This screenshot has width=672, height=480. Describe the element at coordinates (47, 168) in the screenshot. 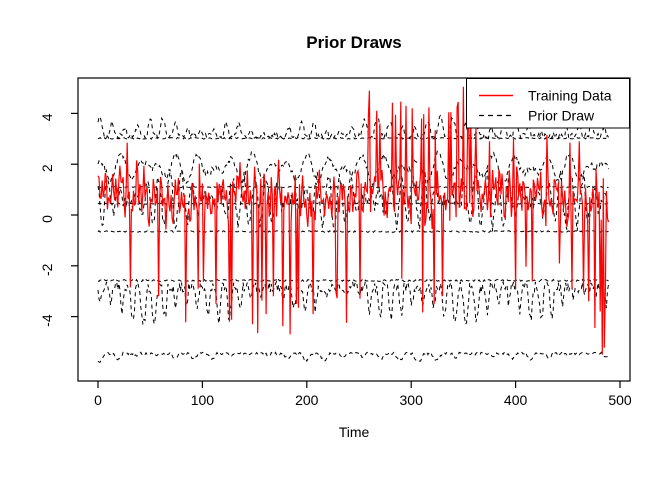

I see `y-tick-label: 2` at that location.